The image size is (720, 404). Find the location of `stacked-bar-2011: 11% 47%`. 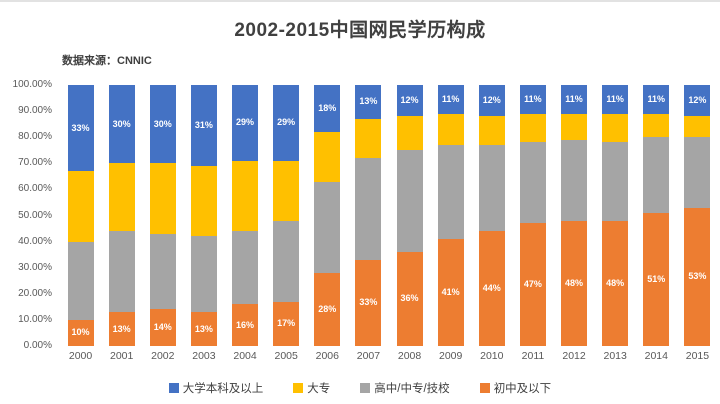

stacked-bar-2011: 11% 47% is located at coordinates (532, 215).